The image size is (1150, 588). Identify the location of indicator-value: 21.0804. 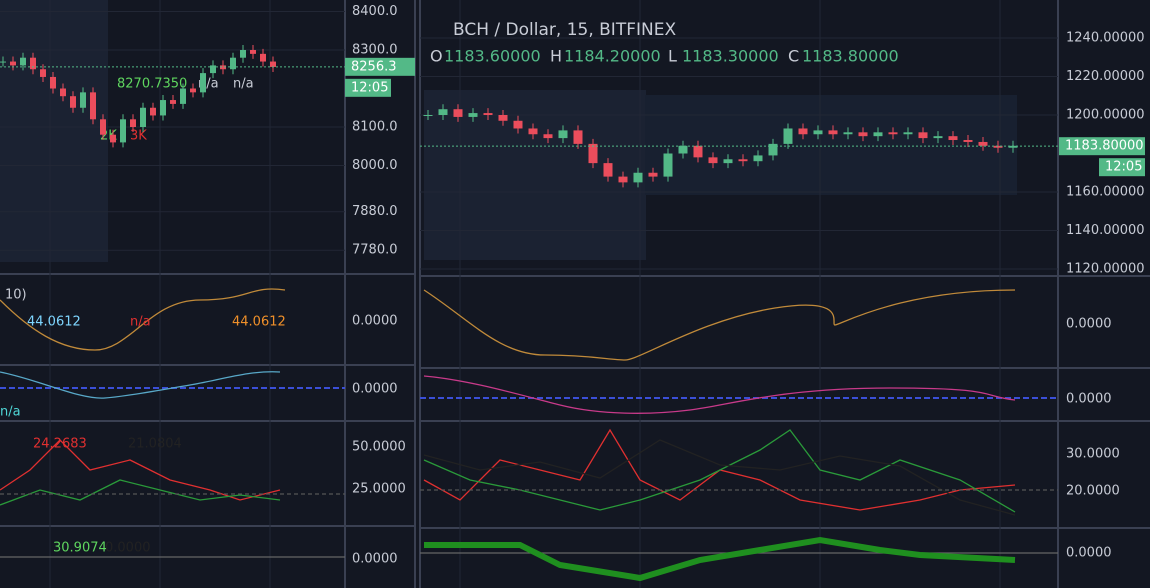
(155, 444).